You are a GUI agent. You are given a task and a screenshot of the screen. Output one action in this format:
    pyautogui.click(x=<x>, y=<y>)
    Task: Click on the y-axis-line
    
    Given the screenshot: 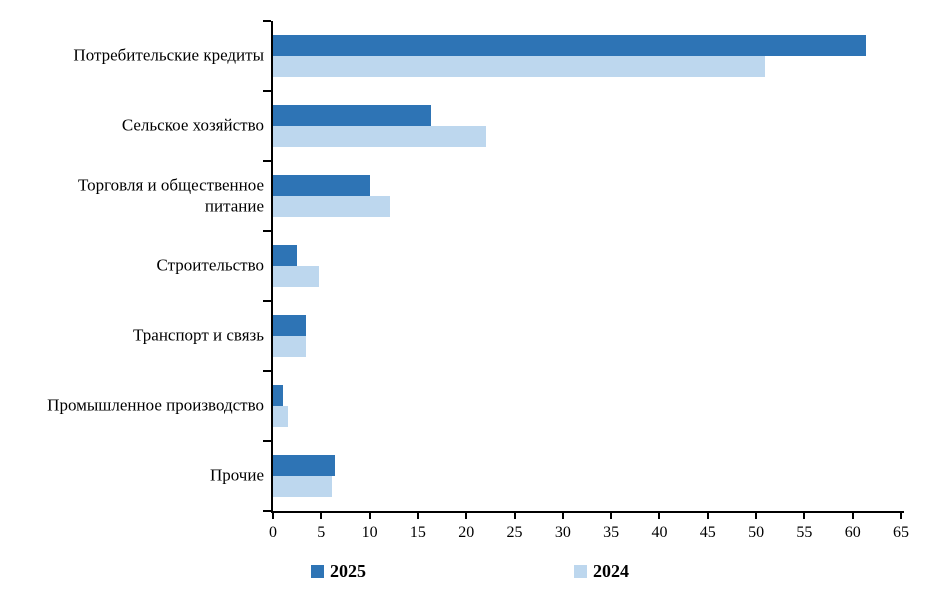 What is the action you would take?
    pyautogui.click(x=272, y=267)
    